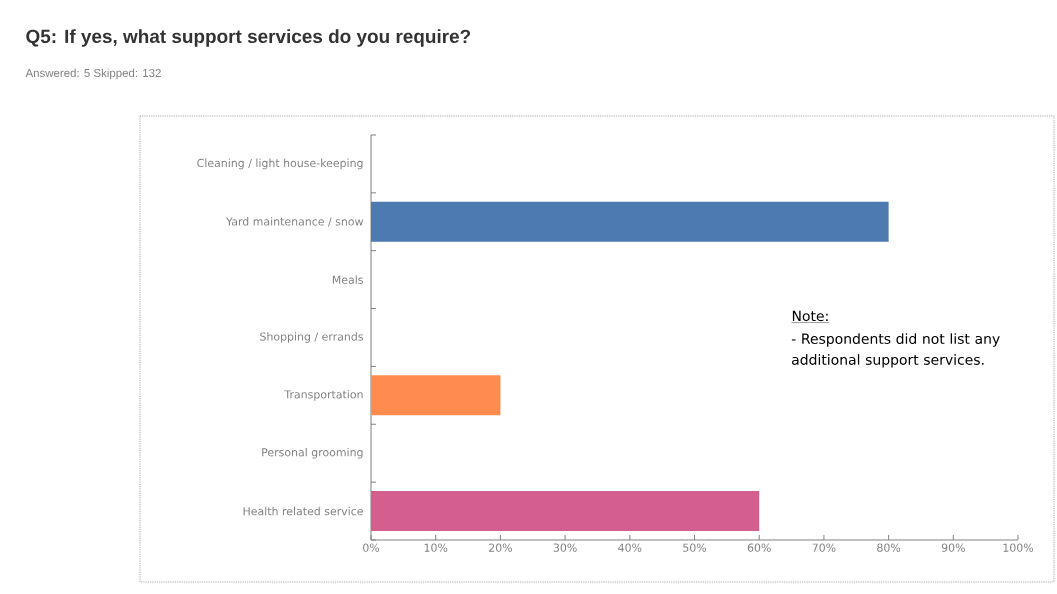 Image resolution: width=1057 pixels, height=594 pixels. I want to click on x-tick-label: 10%, so click(436, 547).